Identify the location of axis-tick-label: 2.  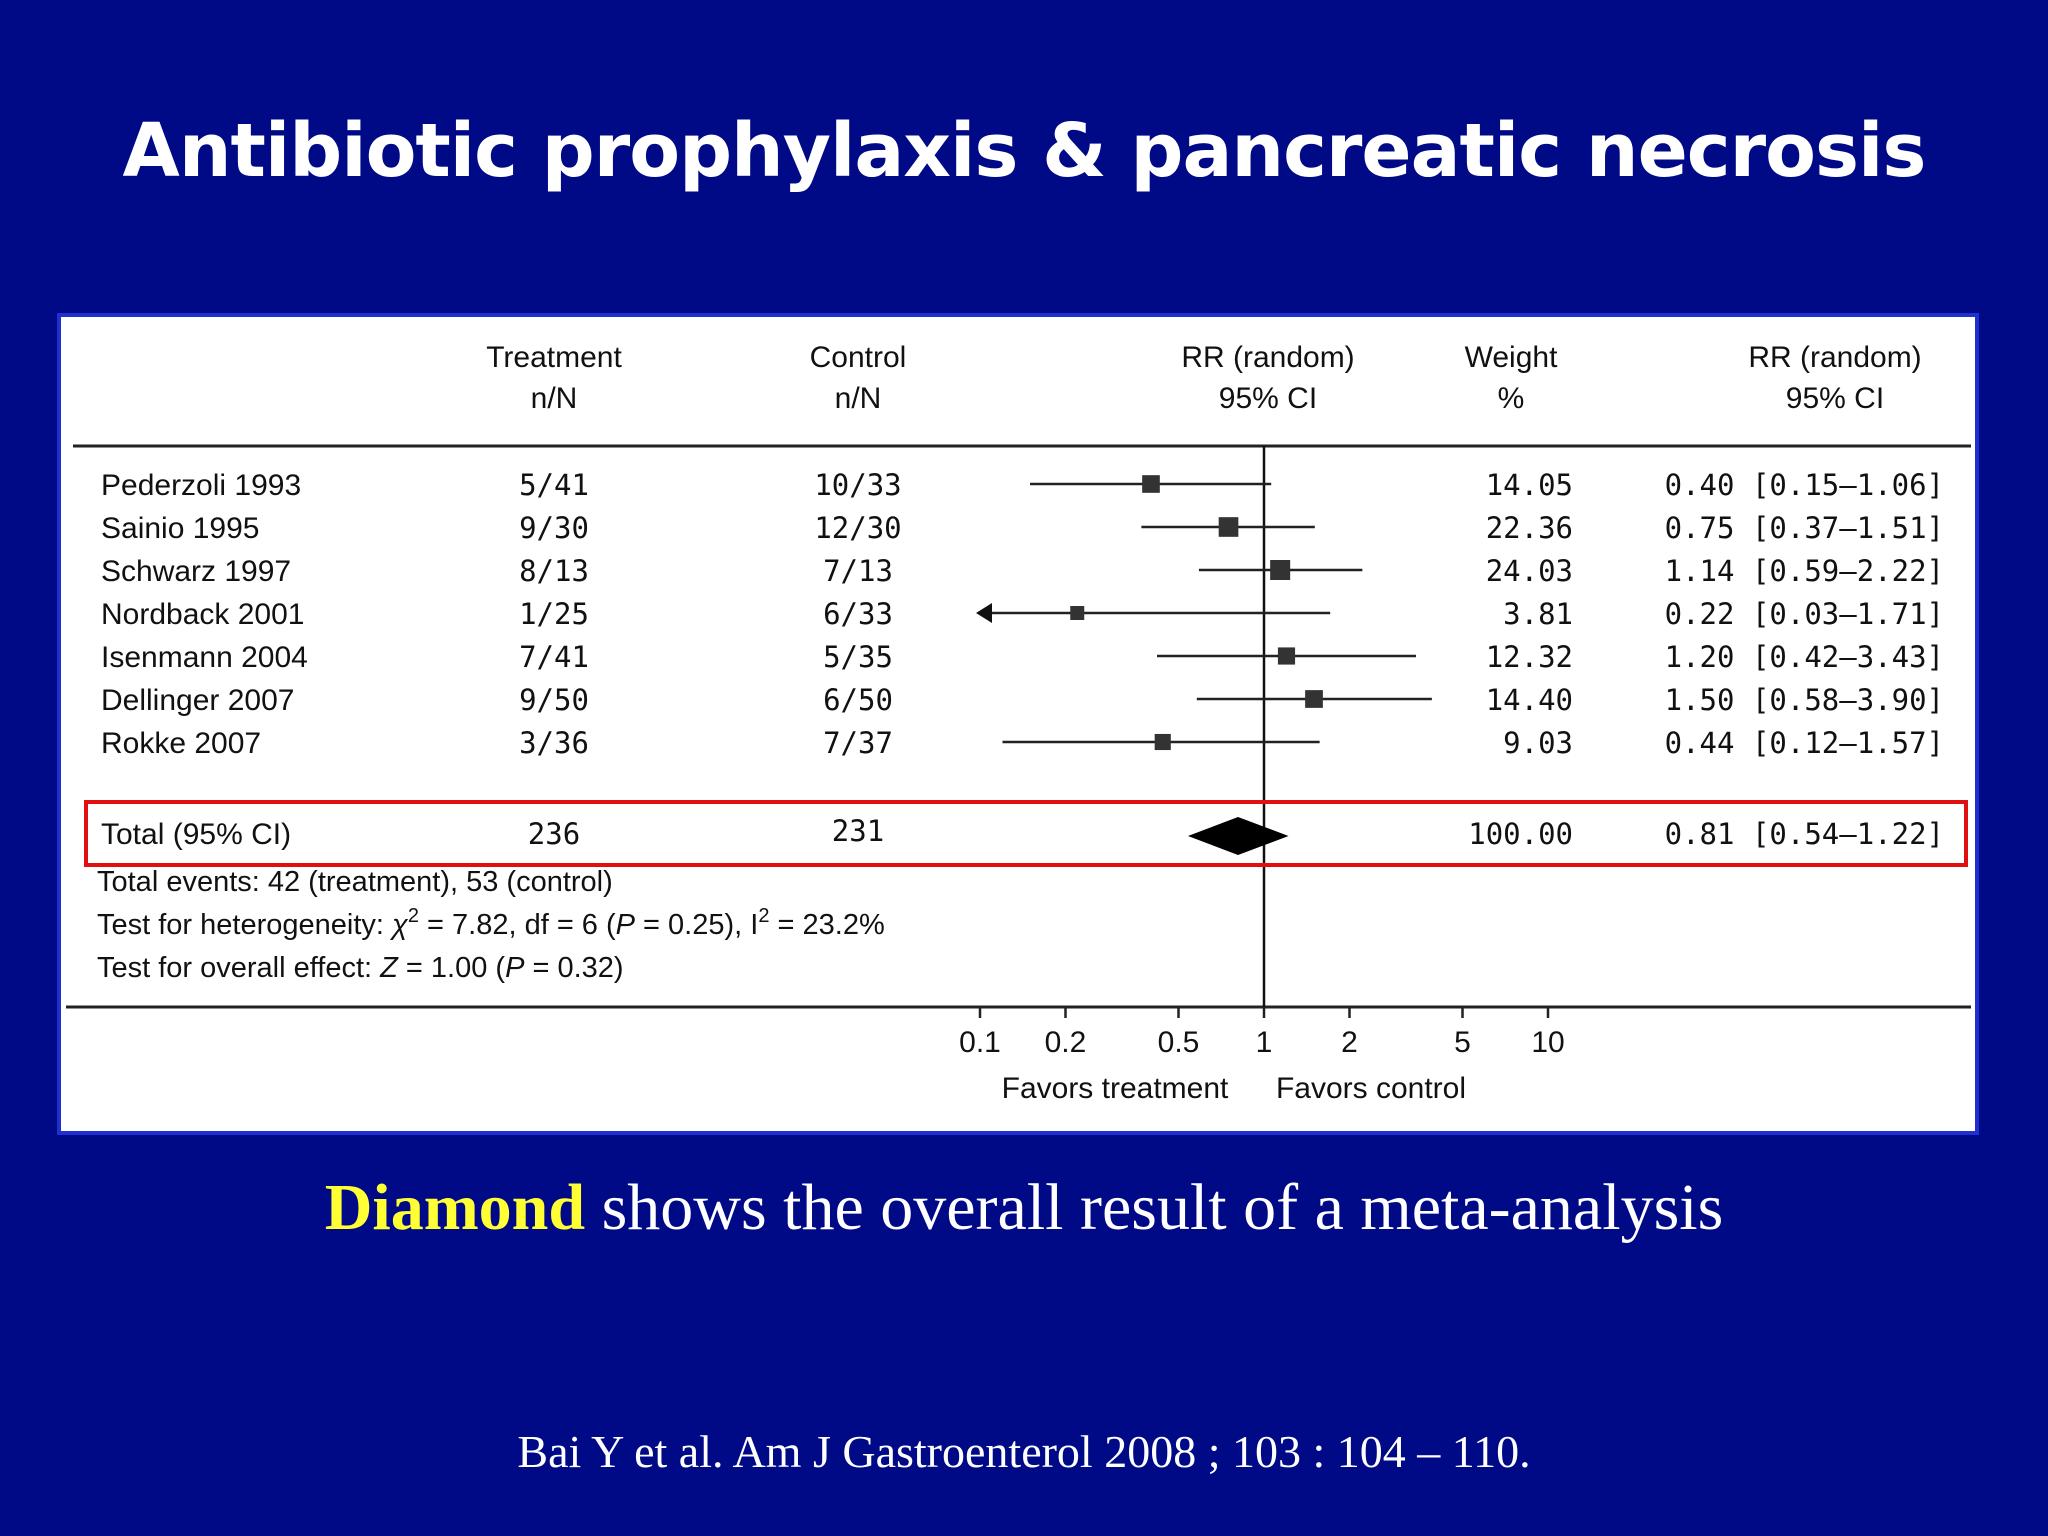
(1349, 1042).